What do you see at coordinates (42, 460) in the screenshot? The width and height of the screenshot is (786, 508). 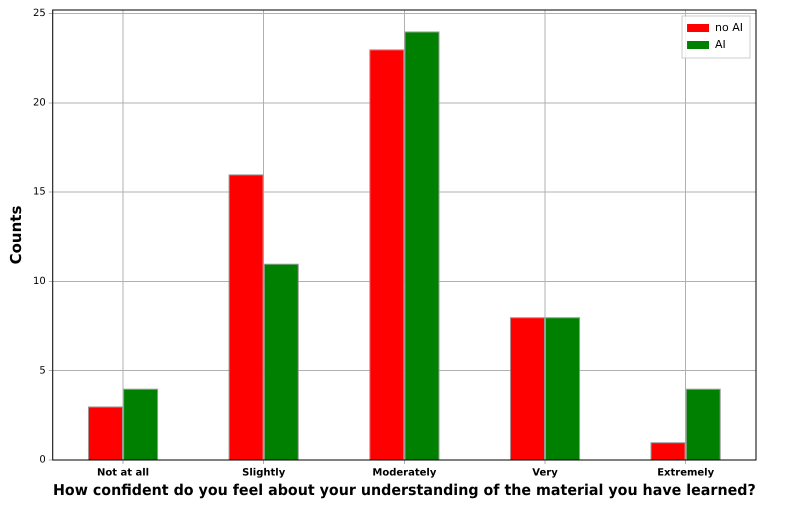 I see `y-tick-label: 0` at bounding box center [42, 460].